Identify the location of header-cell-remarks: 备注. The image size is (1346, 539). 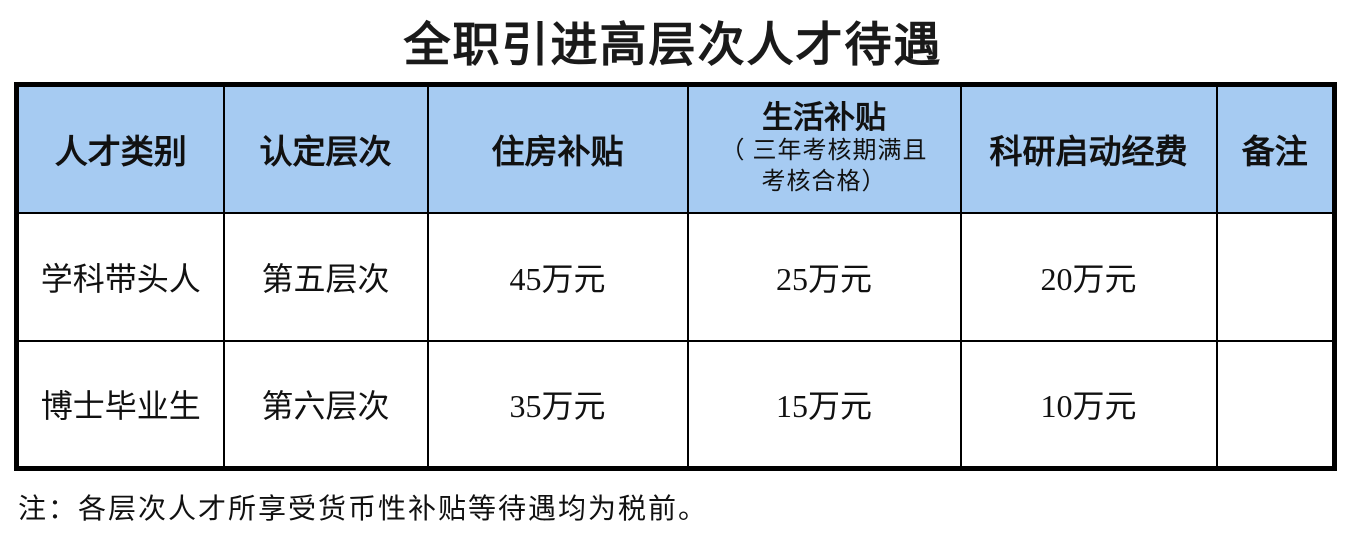
(1275, 148).